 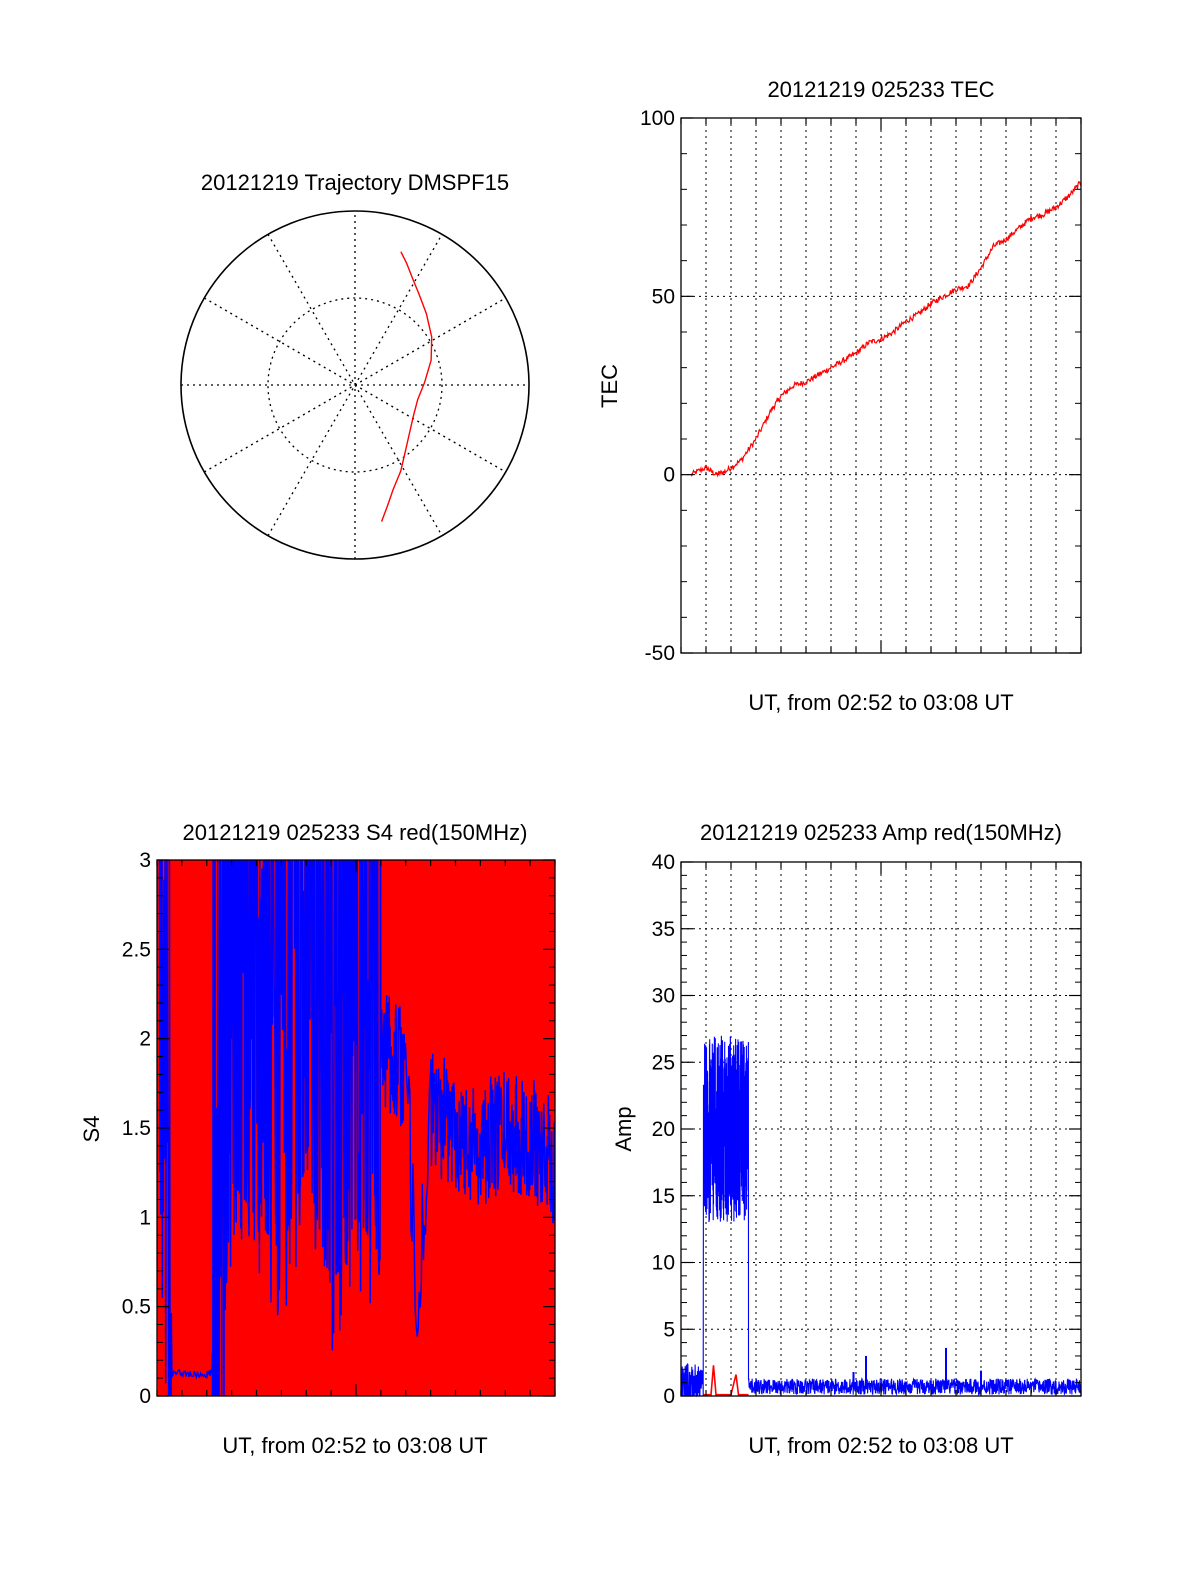 What do you see at coordinates (663, 1263) in the screenshot?
I see `y-tick-label: 10` at bounding box center [663, 1263].